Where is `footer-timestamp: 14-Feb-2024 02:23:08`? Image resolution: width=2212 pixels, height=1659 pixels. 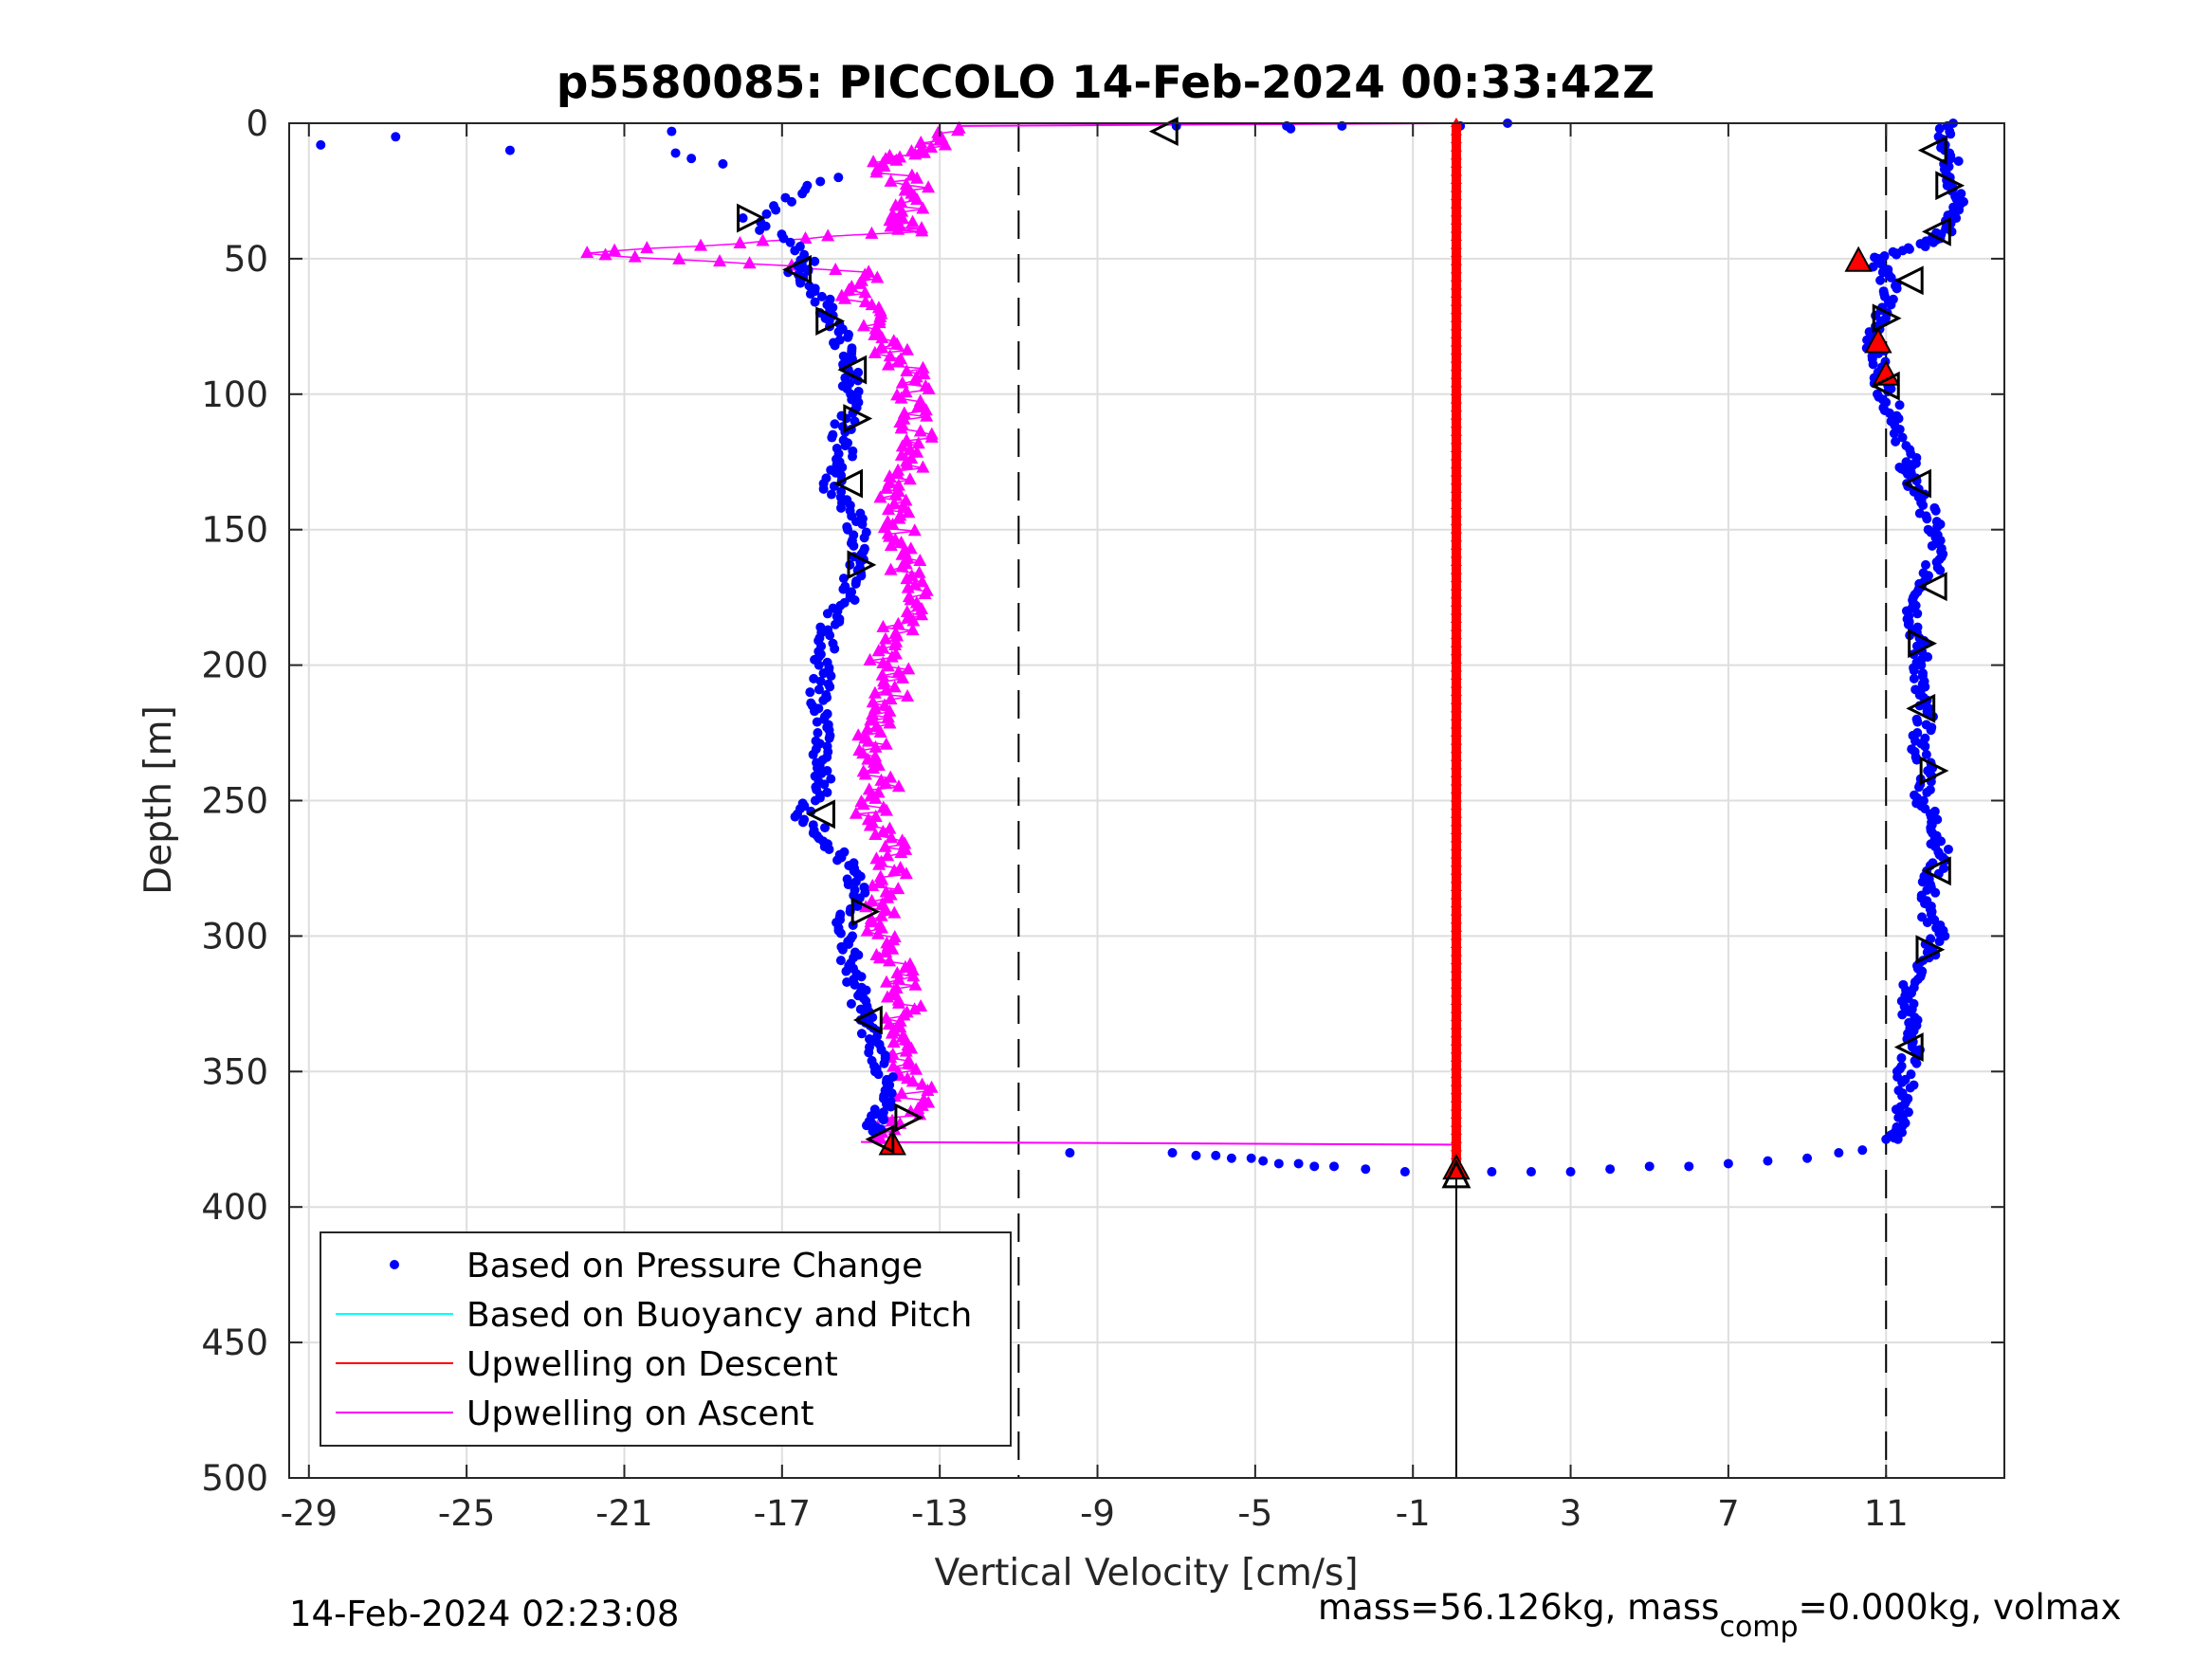 footer-timestamp: 14-Feb-2024 02:23:08 is located at coordinates (484, 1614).